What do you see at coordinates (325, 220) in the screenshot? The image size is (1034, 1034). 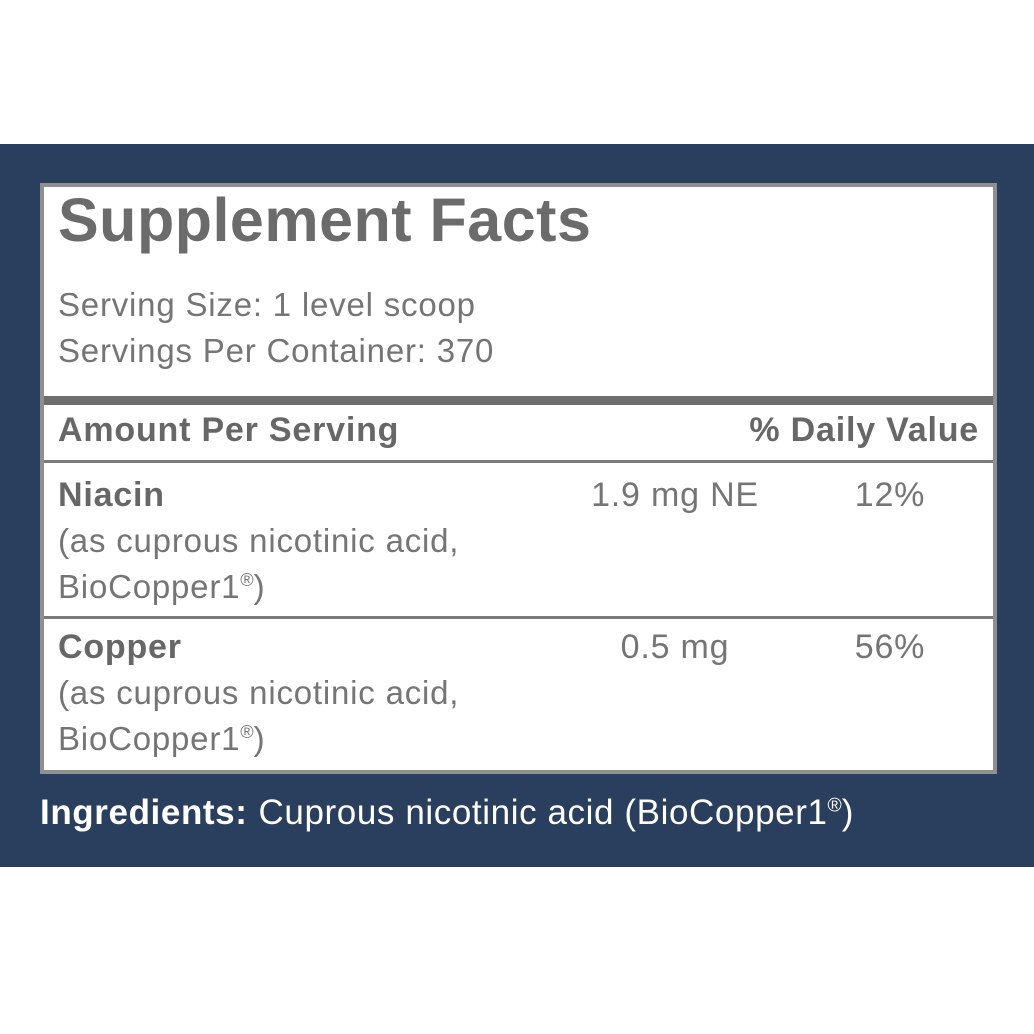 I see `supplement-facts-title: Supplement Facts` at bounding box center [325, 220].